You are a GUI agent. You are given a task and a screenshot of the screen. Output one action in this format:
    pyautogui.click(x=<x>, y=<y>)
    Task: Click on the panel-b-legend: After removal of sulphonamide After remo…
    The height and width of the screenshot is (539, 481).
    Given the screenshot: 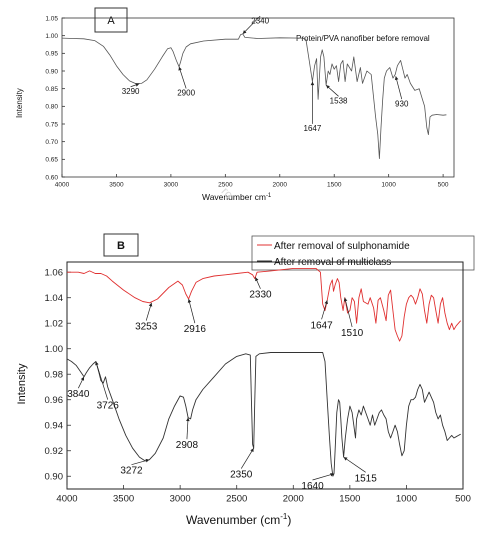 What is the action you would take?
    pyautogui.click(x=363, y=253)
    